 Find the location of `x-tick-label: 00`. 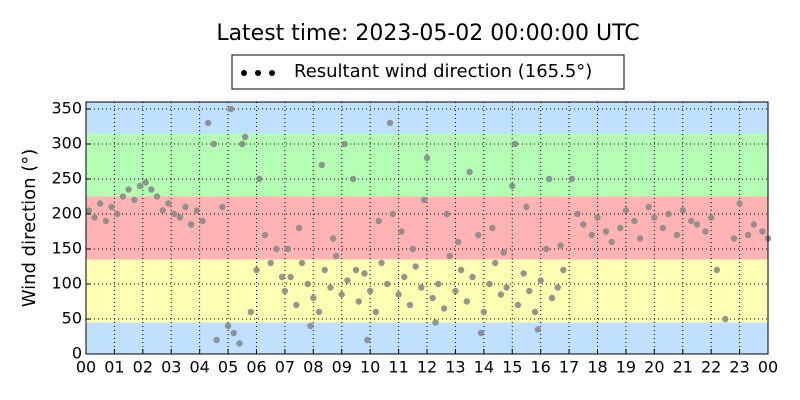

x-tick-label: 00 is located at coordinates (768, 367).